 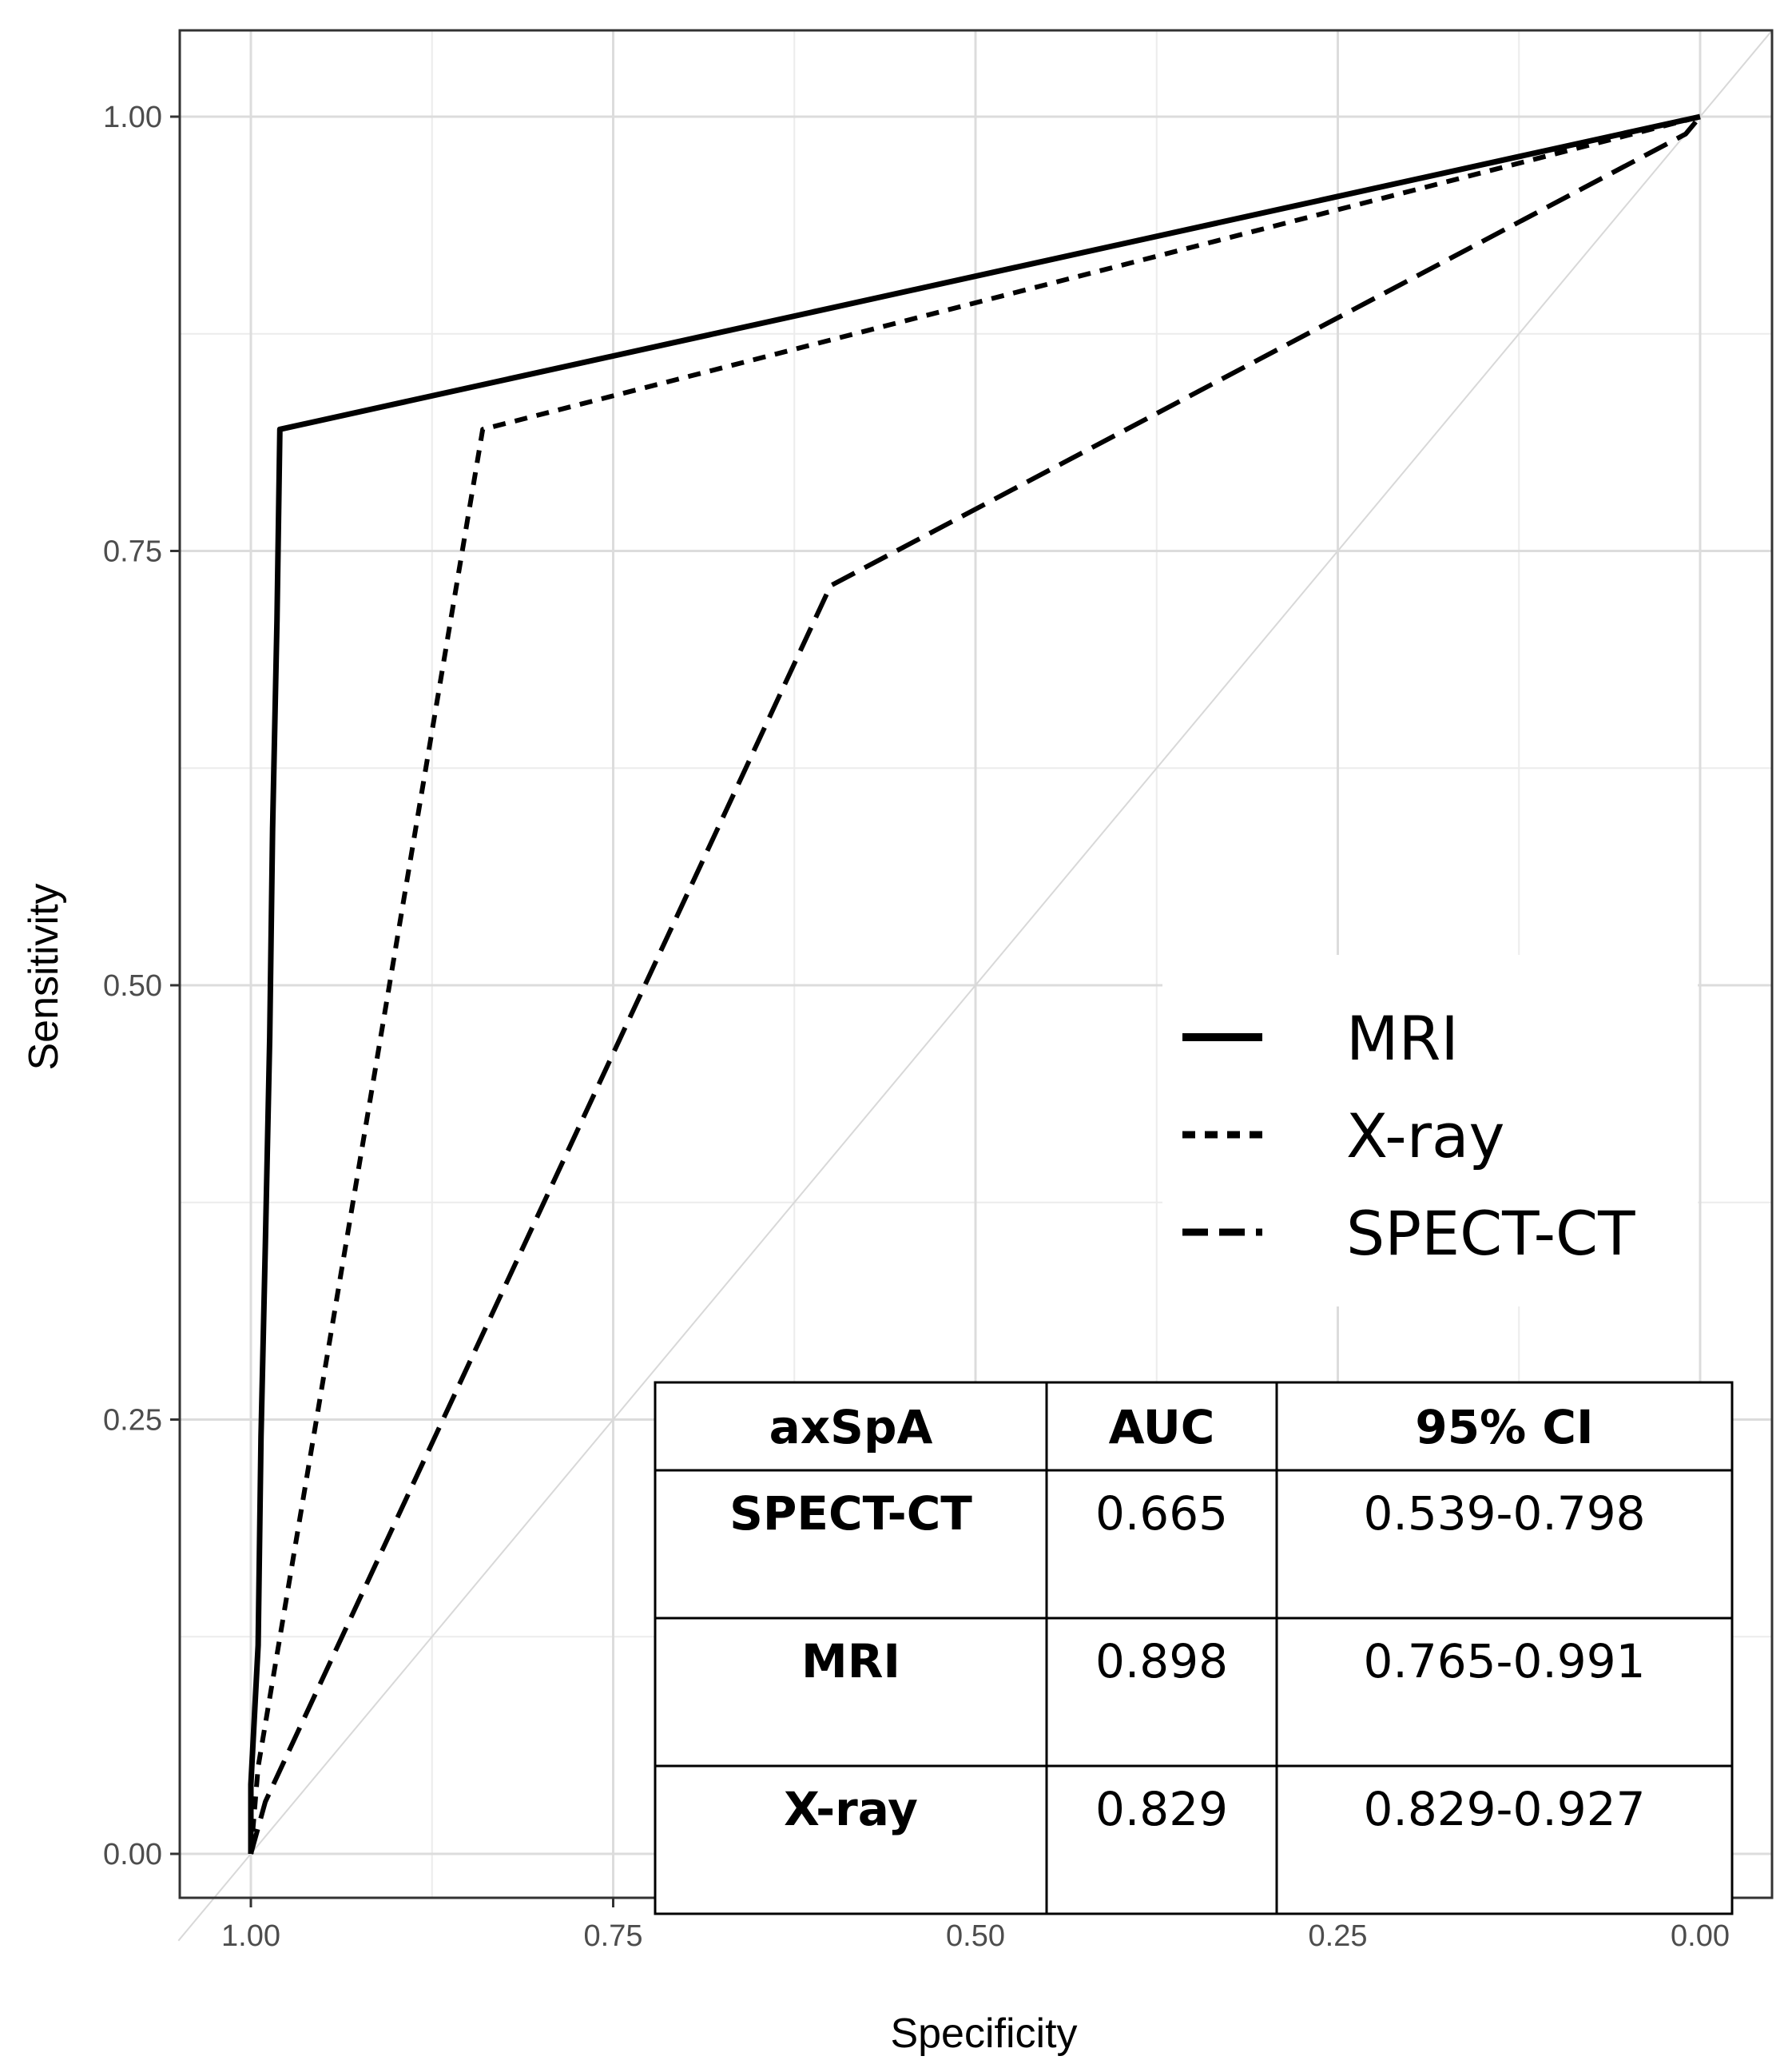 What do you see at coordinates (1504, 1427) in the screenshot?
I see `table-header-cell: 95% CI` at bounding box center [1504, 1427].